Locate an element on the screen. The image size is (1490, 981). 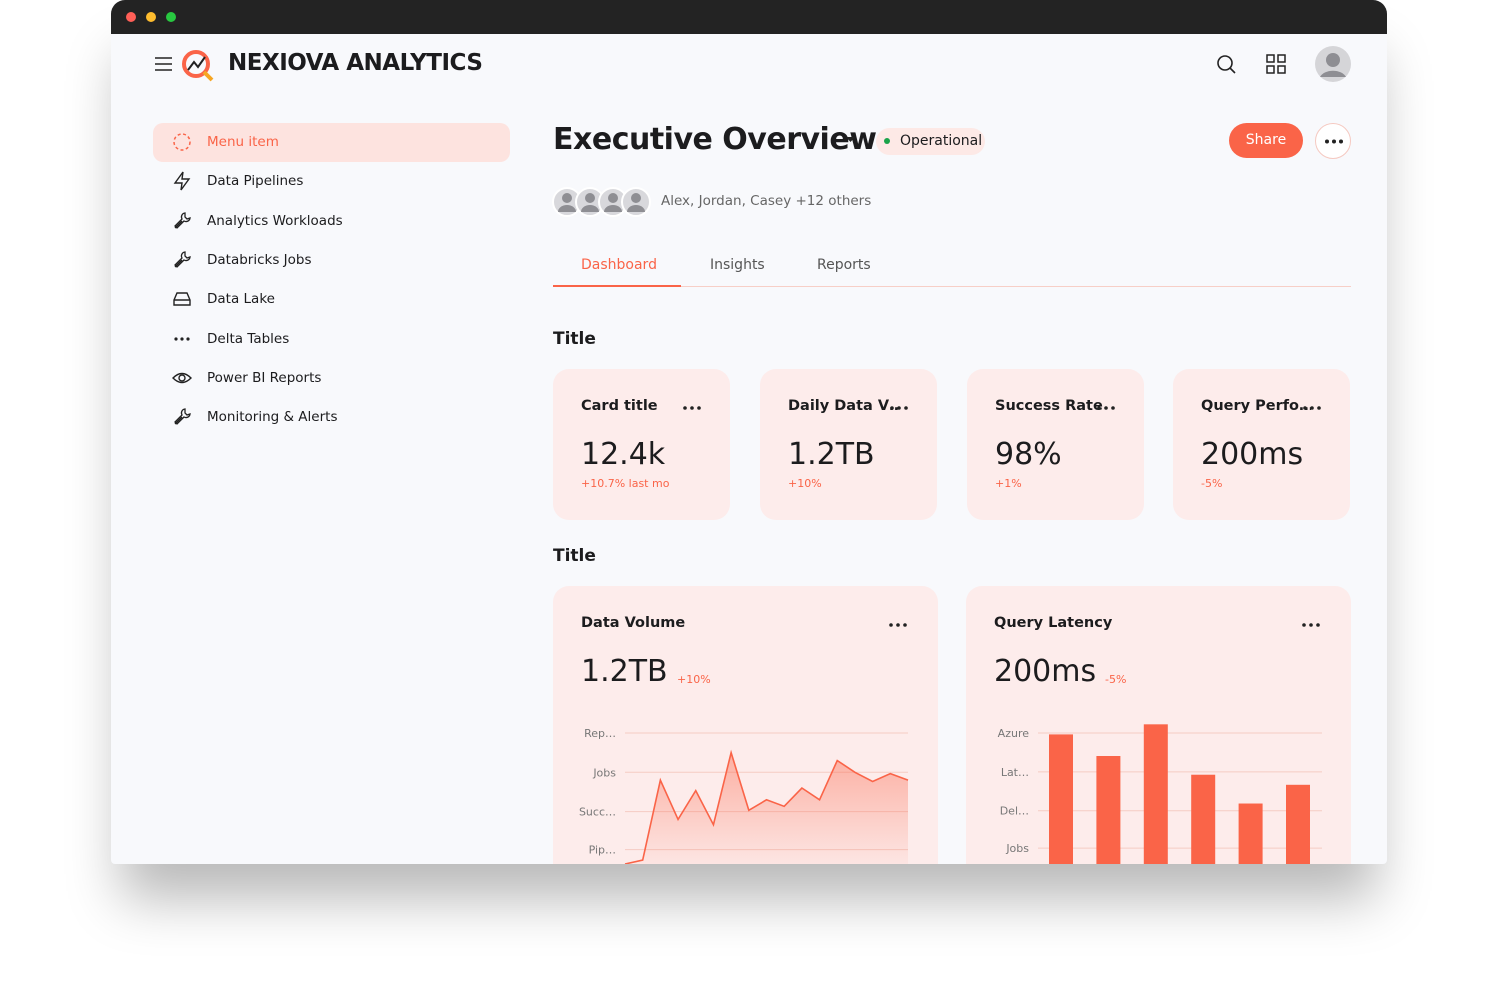
chart-change: +10% is located at coordinates (694, 679).